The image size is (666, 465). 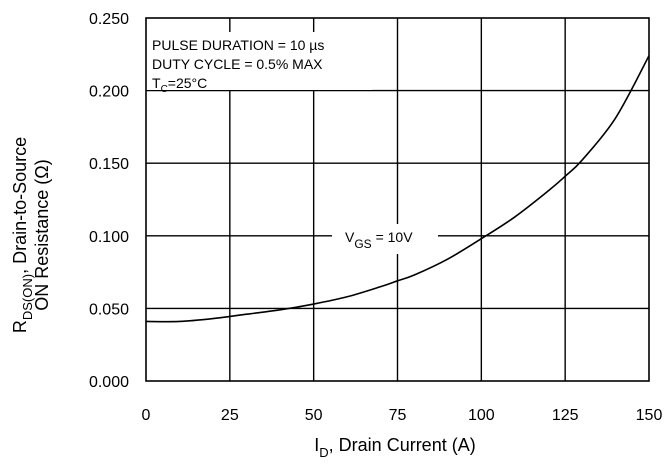 What do you see at coordinates (314, 415) in the screenshot?
I see `x-tick-label: 50` at bounding box center [314, 415].